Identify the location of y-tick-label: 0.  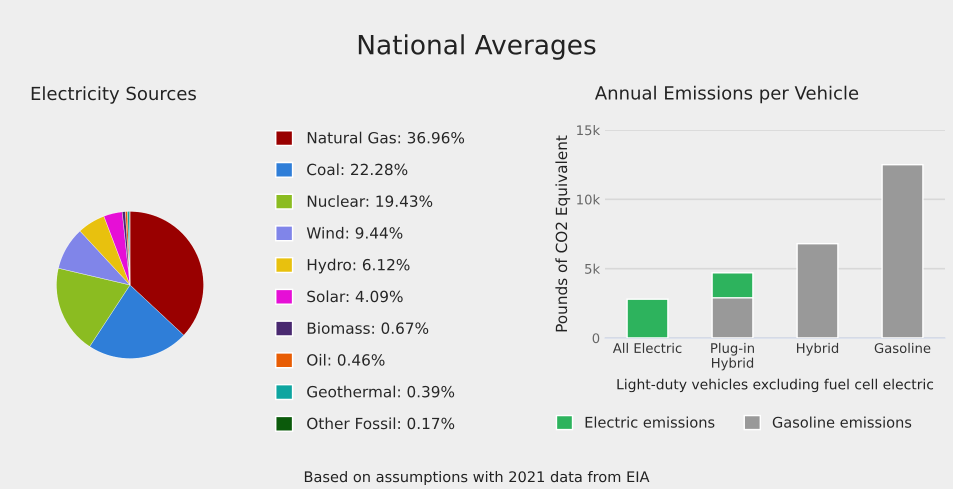
(596, 338).